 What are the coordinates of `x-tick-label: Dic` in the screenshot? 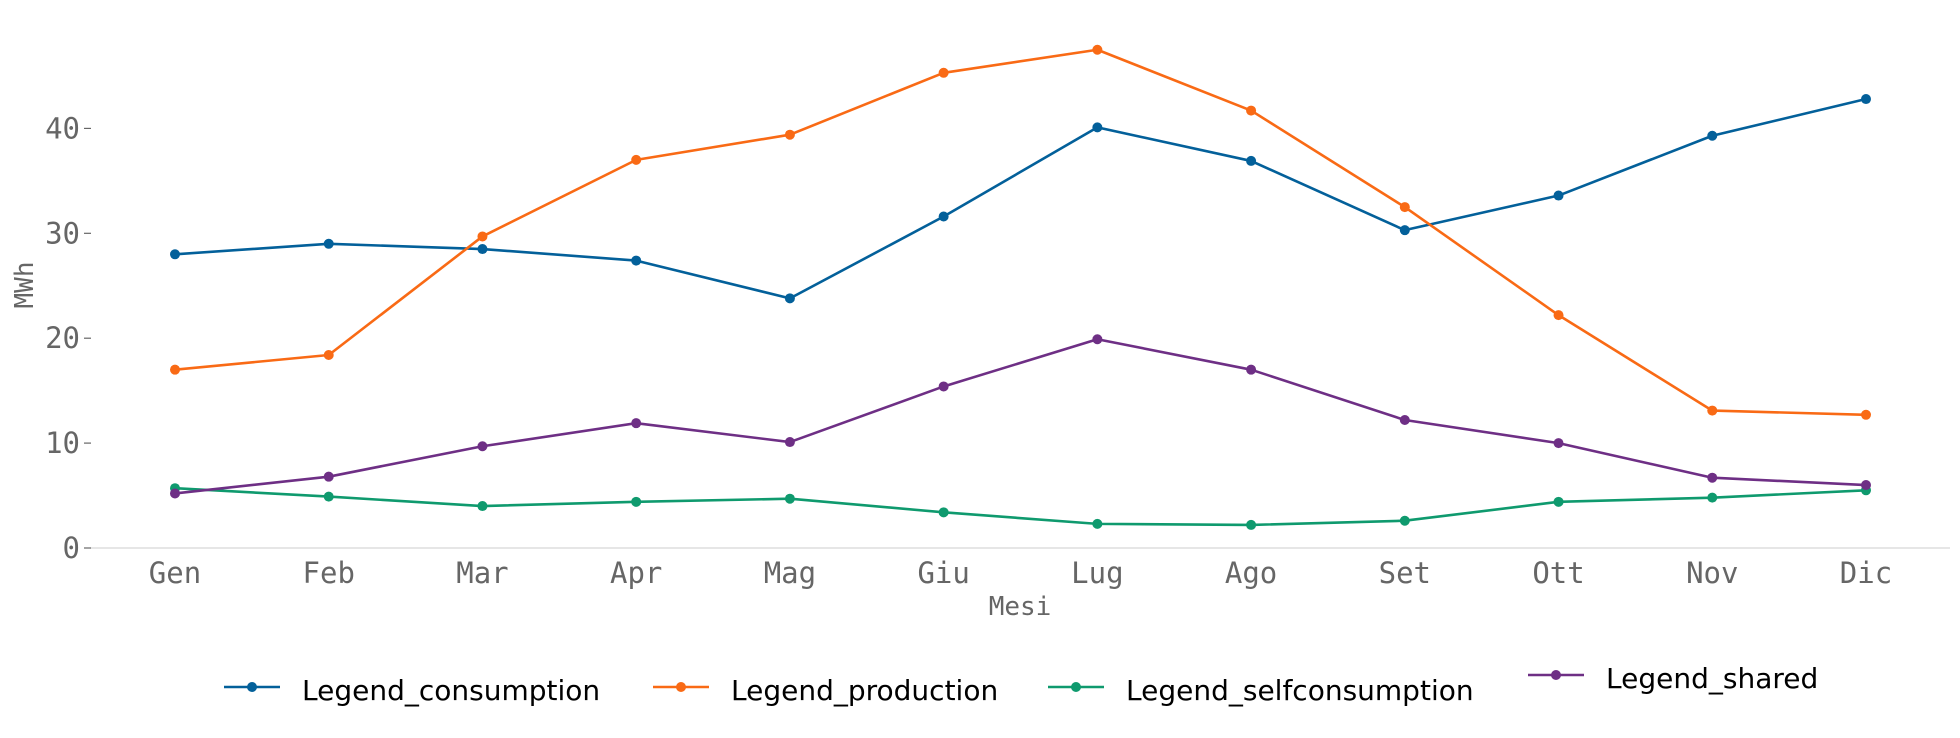 It's located at (1866, 573).